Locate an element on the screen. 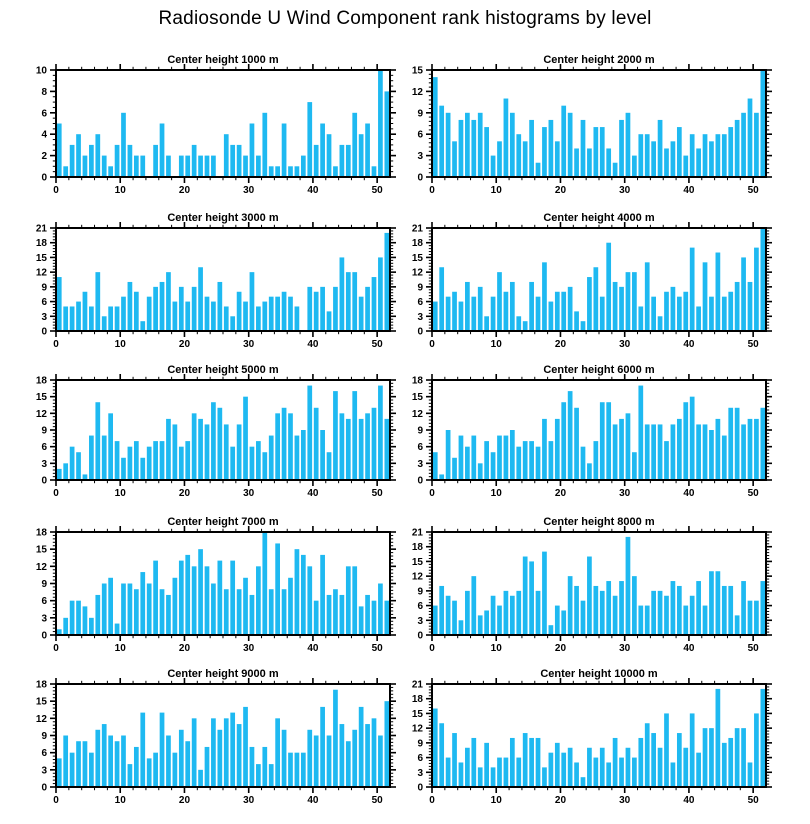 Image resolution: width=810 pixels, height=824 pixels. axes-ticks: 0 10 20 30 40 50 0 3 6 9 12 15 18 21 is located at coordinates (592, 590).